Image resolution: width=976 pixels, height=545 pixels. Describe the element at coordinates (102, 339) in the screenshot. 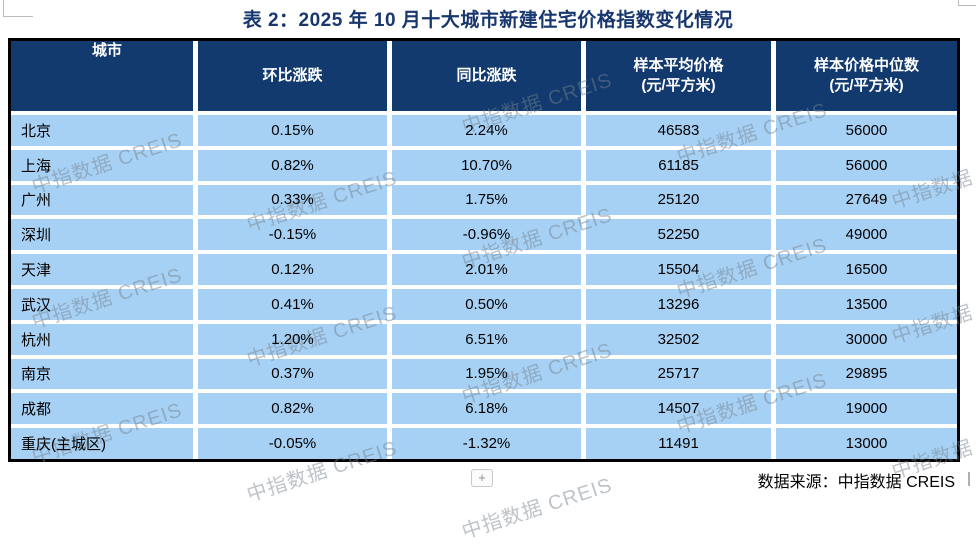

I see `cell-city: 杭州` at that location.